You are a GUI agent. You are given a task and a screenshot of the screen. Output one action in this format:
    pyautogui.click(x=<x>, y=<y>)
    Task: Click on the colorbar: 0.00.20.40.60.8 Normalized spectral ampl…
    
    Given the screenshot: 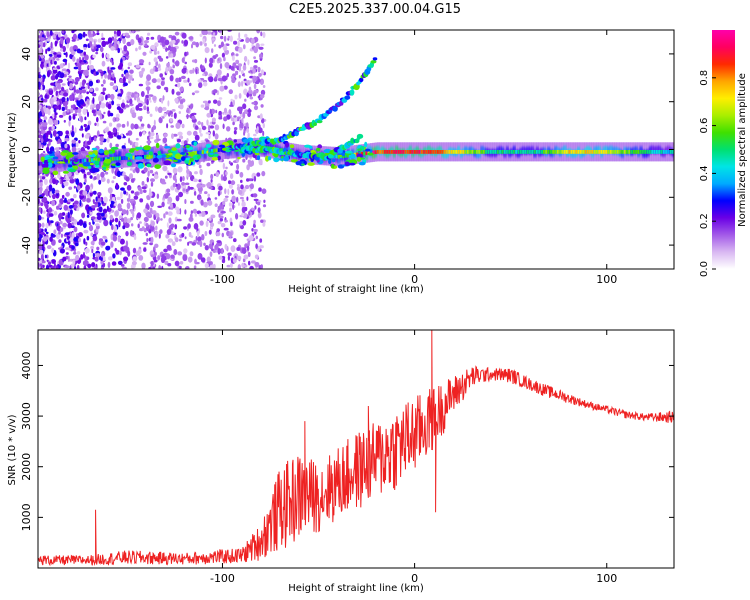 What is the action you would take?
    pyautogui.click(x=723, y=153)
    